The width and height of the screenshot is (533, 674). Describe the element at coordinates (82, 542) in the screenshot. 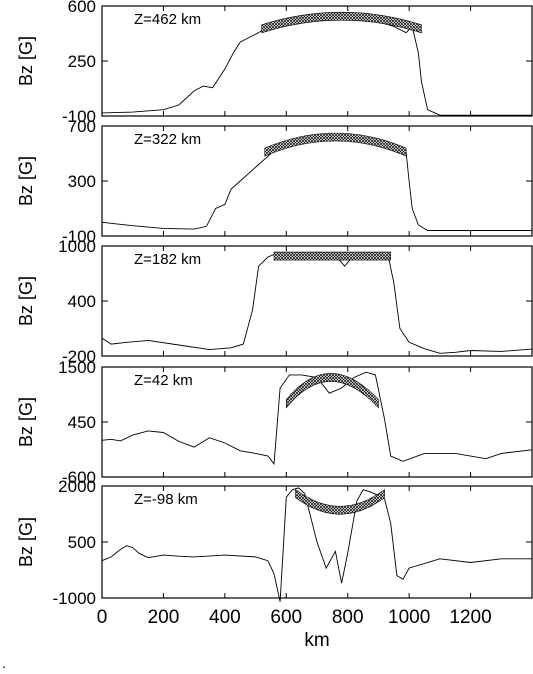

I see `y-tick-label: 500` at that location.